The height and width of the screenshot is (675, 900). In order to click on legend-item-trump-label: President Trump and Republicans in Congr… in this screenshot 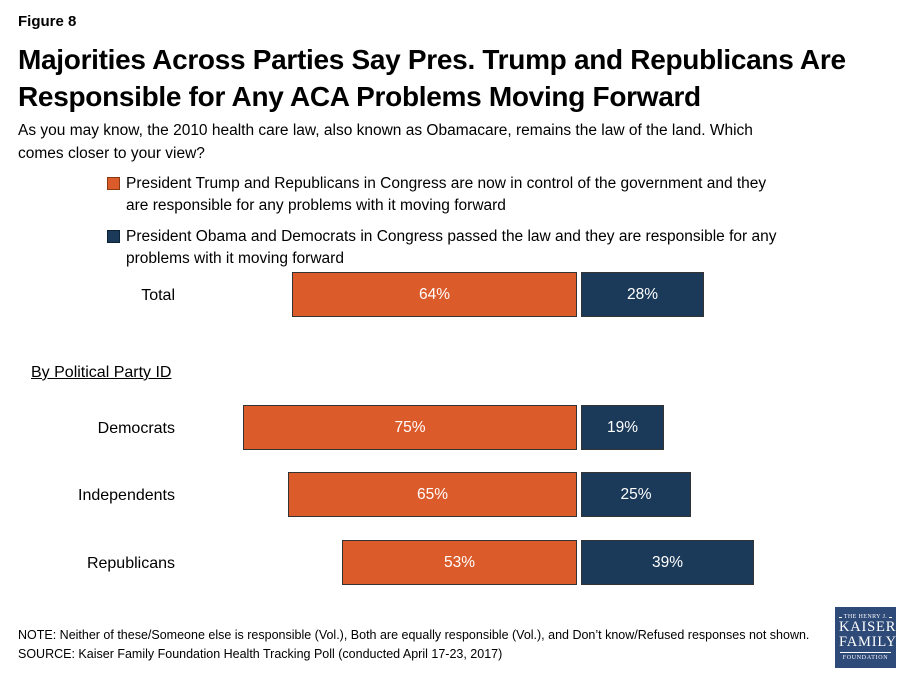, I will do `click(446, 194)`.